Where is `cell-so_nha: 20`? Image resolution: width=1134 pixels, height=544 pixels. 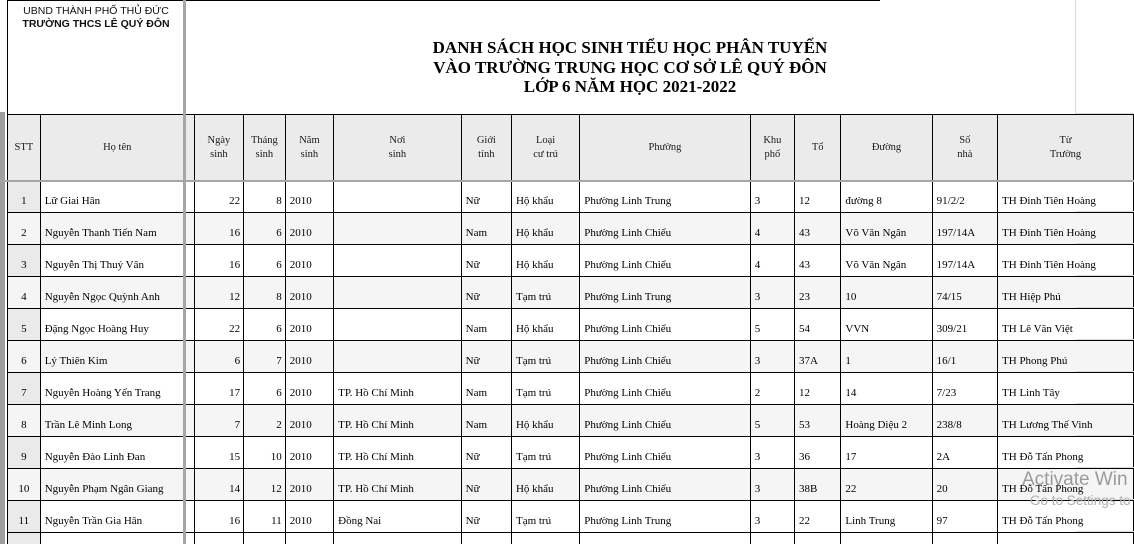 cell-so_nha: 20 is located at coordinates (965, 484).